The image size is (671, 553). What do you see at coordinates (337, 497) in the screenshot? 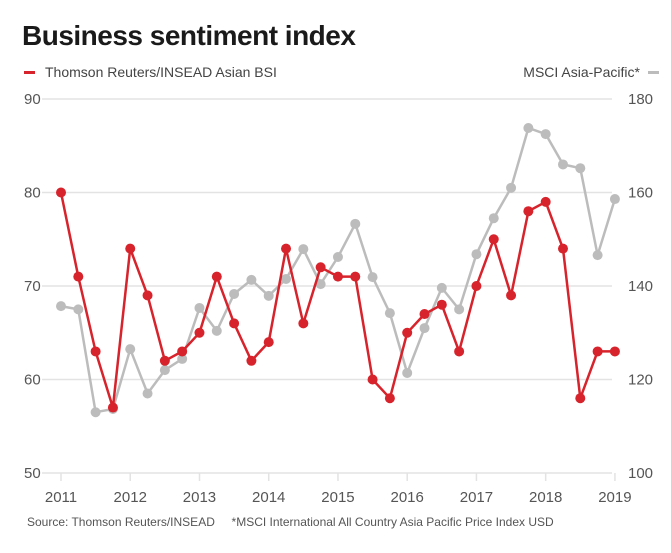
I see `x-tick-label: 2015` at bounding box center [337, 497].